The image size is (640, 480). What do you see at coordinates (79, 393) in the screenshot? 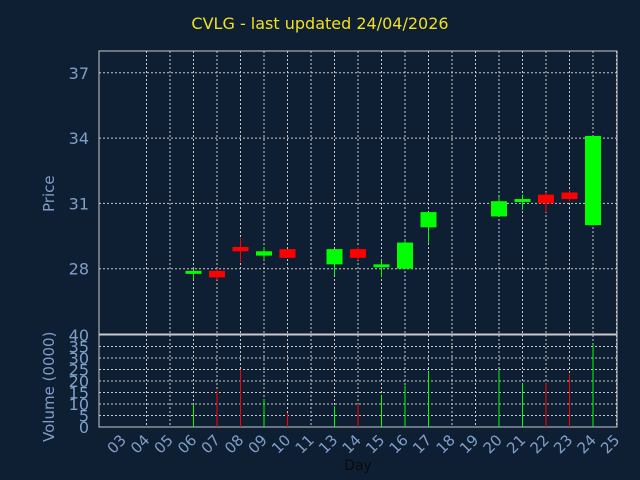
I see `volume-tick-label: 15` at bounding box center [79, 393].